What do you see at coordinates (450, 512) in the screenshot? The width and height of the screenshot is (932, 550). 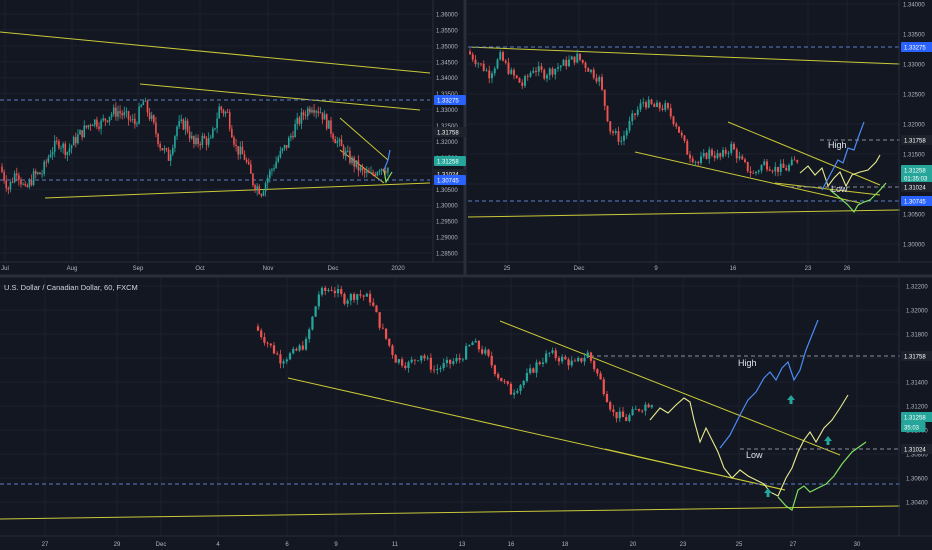 I see `support-trendline` at bounding box center [450, 512].